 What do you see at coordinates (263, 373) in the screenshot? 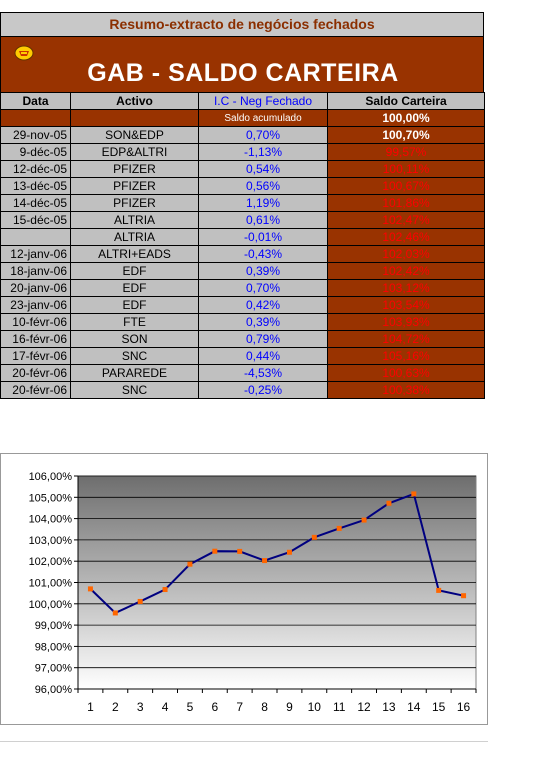
I see `ic-cell: -4,53%` at bounding box center [263, 373].